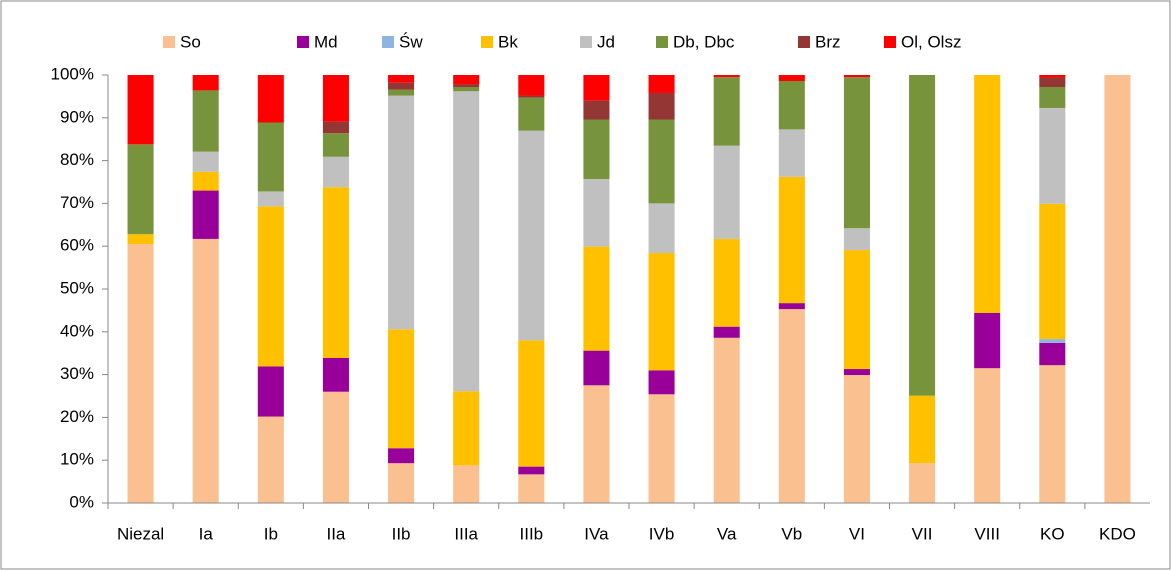 Image resolution: width=1171 pixels, height=570 pixels. I want to click on y-tick-label: 80%, so click(77, 159).